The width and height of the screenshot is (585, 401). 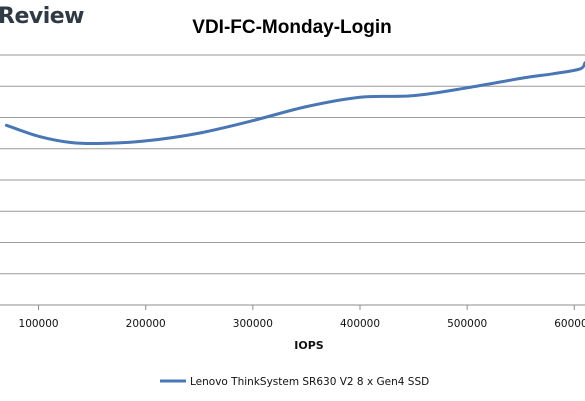 What do you see at coordinates (291, 27) in the screenshot?
I see `chart-title: VDI-FC-Monday-Login` at bounding box center [291, 27].